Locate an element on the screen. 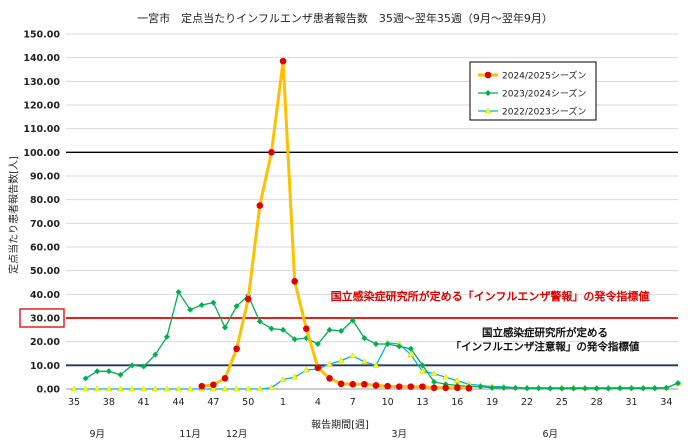 This screenshot has width=690, height=443. y-tick-label: 50.00 is located at coordinates (45, 271).